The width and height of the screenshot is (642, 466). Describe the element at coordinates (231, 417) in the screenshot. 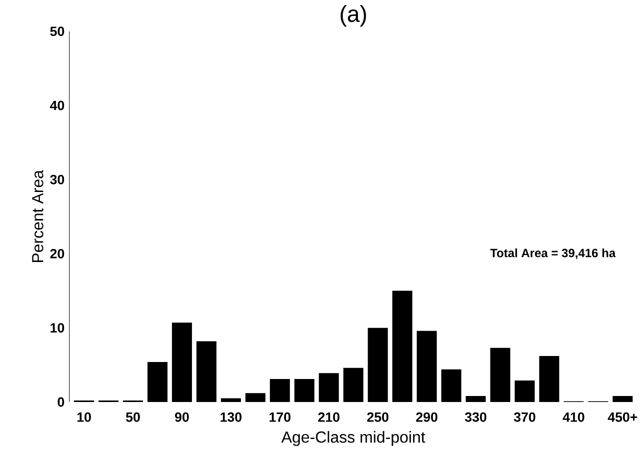

I see `x-tick-label: 130` at that location.